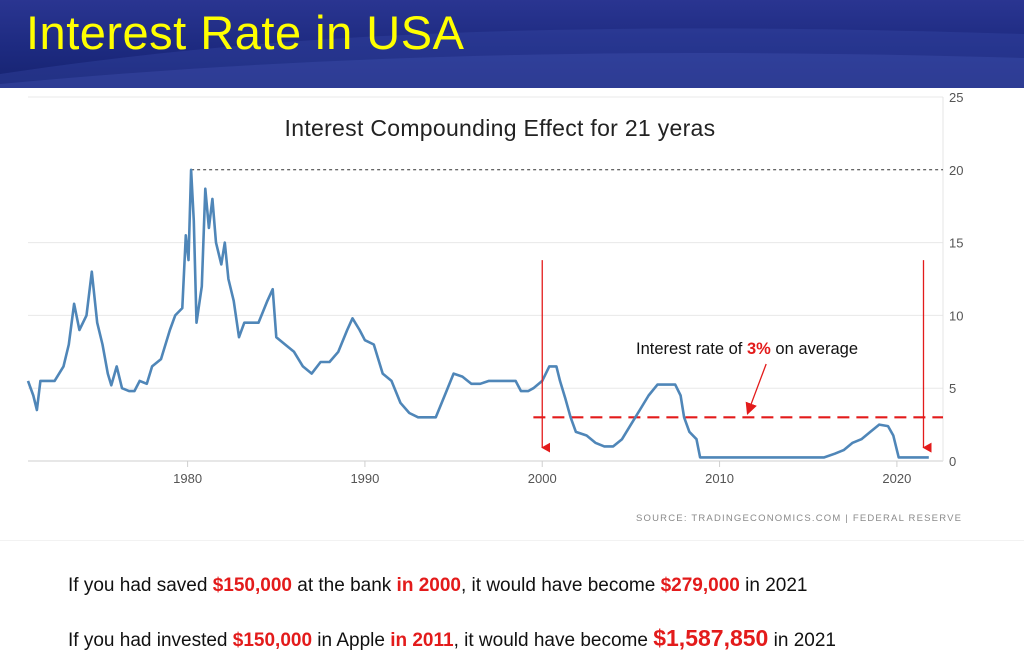 The width and height of the screenshot is (1024, 665). What do you see at coordinates (364, 478) in the screenshot?
I see `x-tick-label: 1990` at bounding box center [364, 478].